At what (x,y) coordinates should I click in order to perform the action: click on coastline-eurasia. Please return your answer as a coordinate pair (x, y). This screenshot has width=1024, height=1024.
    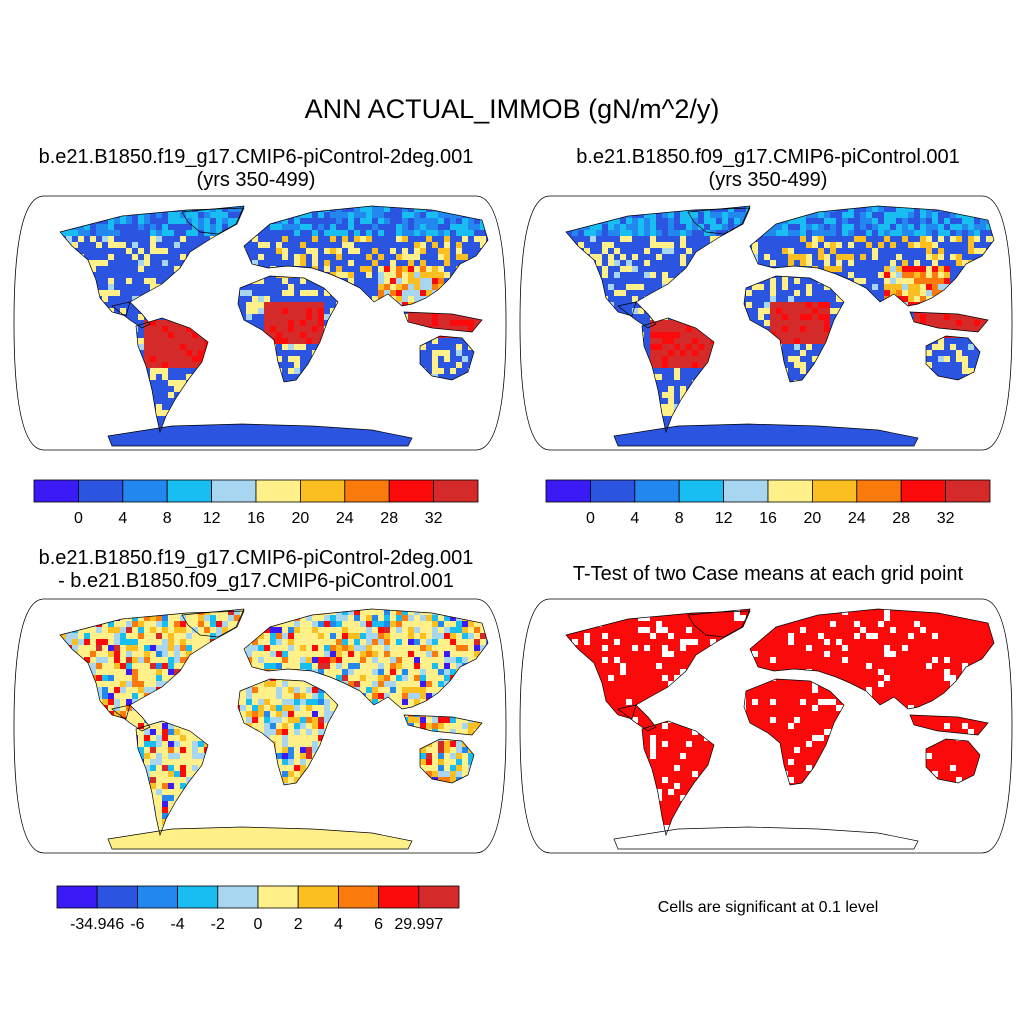
    Looking at the image, I should click on (366, 256).